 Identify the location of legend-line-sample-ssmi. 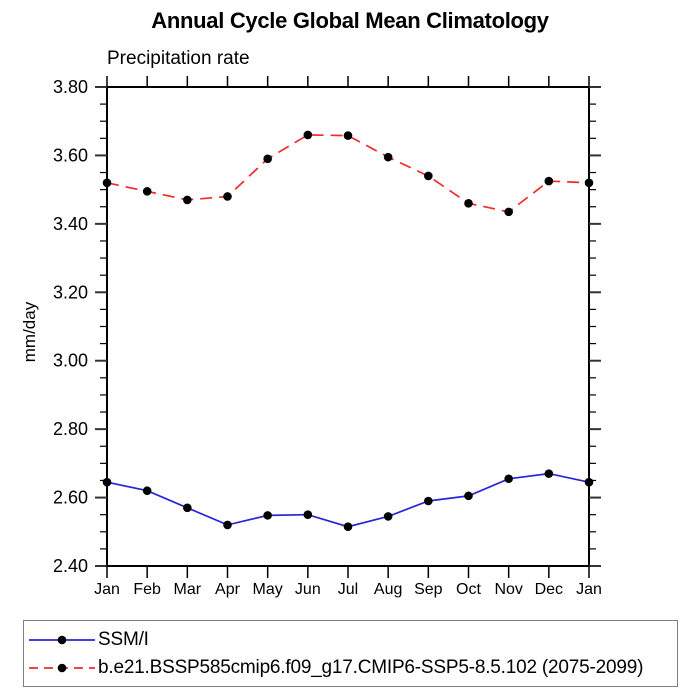
(62, 639).